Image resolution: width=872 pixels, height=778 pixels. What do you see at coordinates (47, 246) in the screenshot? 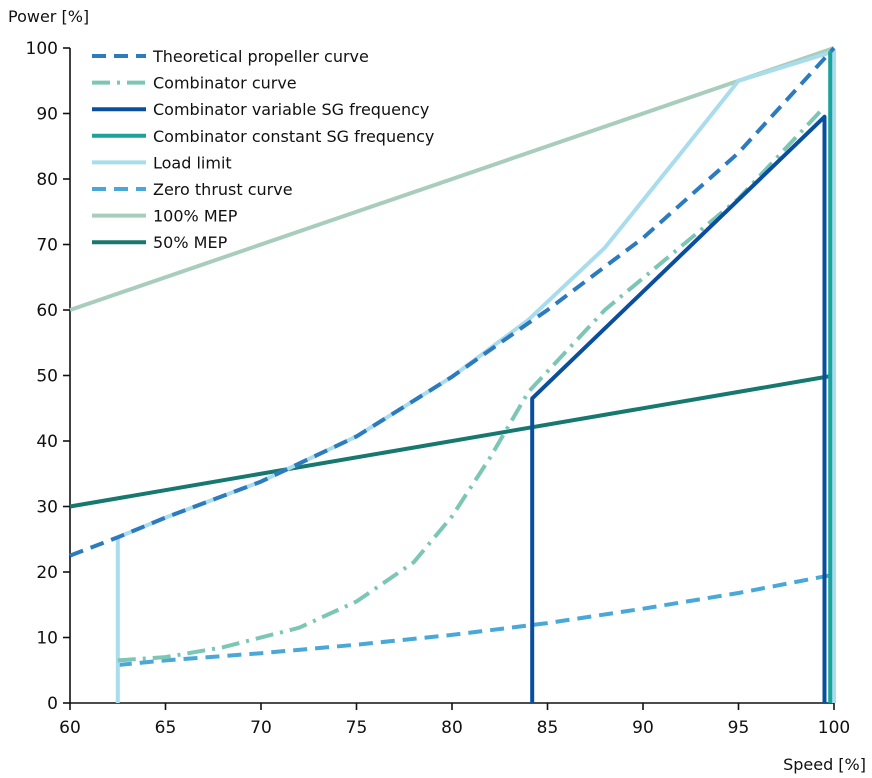
I see `y-tick-label: 70` at bounding box center [47, 246].